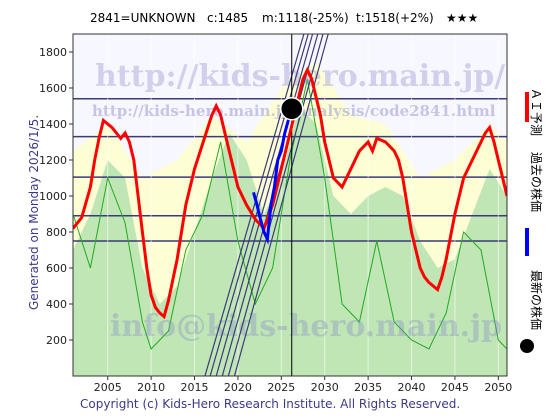  I want to click on x-tick-label-4: 2025, so click(281, 387).